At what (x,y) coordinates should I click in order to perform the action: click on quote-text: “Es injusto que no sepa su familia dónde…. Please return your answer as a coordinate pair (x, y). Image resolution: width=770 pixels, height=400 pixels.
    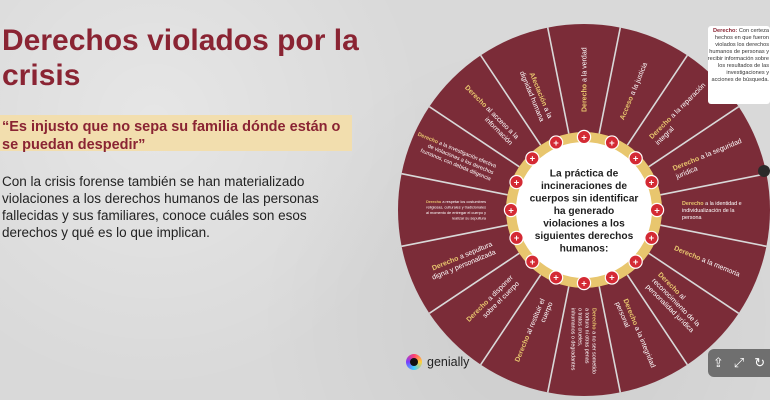
    Looking at the image, I should click on (171, 136).